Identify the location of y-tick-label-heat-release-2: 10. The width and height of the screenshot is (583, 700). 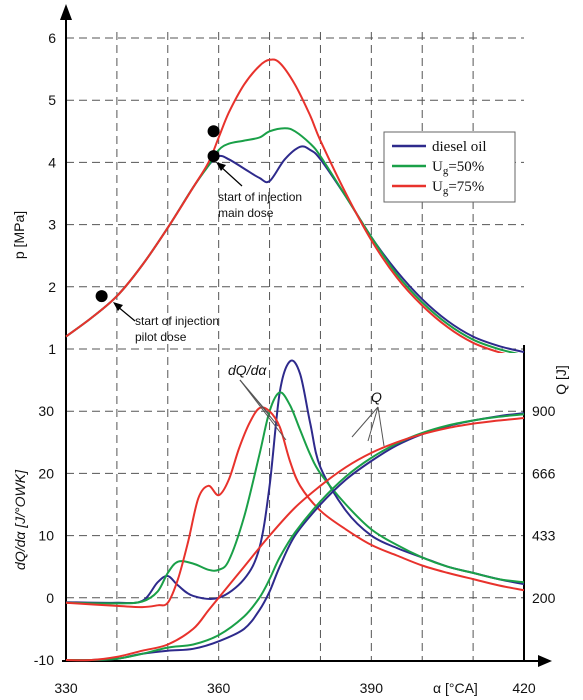
(46, 536).